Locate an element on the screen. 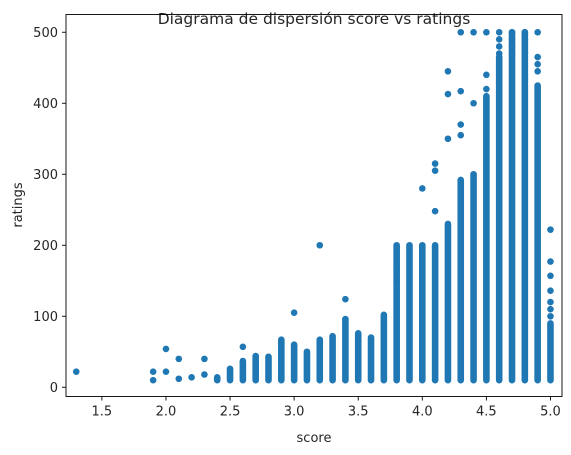 Image resolution: width=571 pixels, height=455 pixels. x-tick-label-3: 3.0 is located at coordinates (294, 412).